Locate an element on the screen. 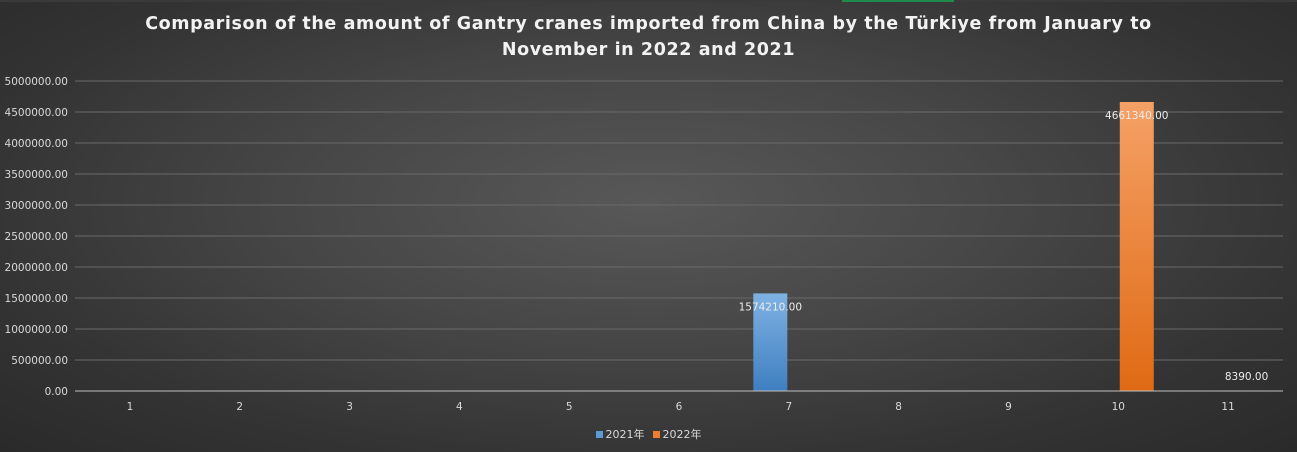 The width and height of the screenshot is (1297, 452). y-tick-label: 1000000.00 is located at coordinates (36, 330).